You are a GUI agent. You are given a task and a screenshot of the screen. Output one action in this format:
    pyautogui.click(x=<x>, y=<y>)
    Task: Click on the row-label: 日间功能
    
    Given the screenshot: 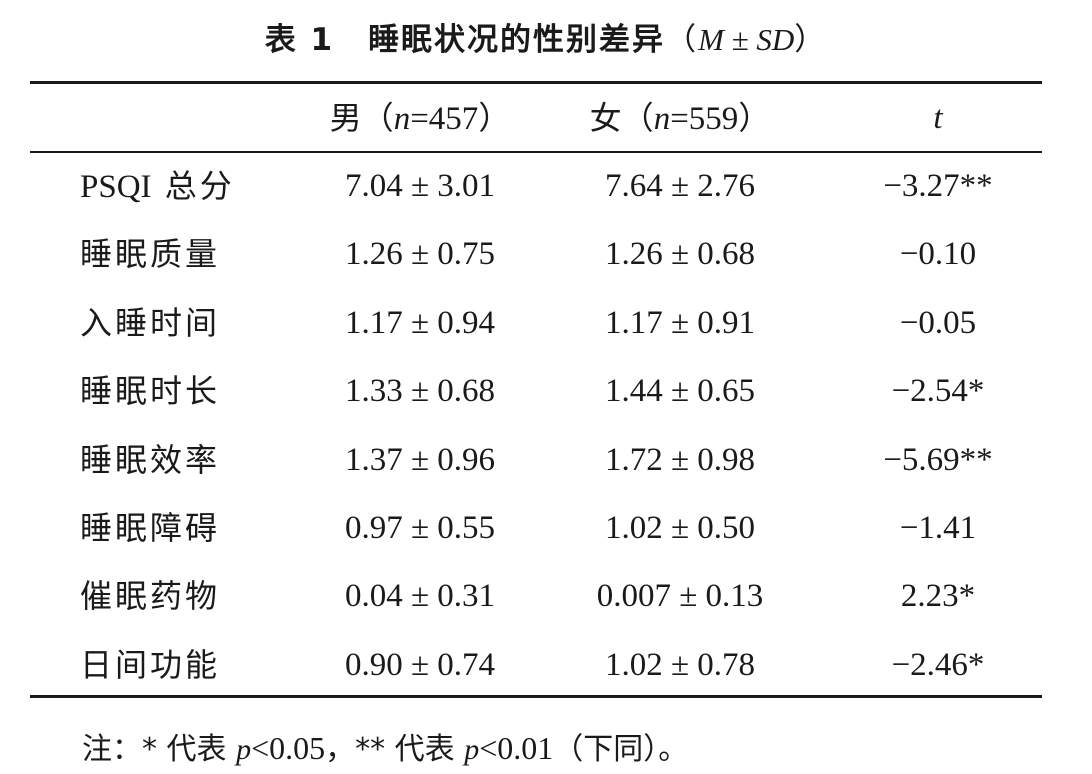 What is the action you would take?
    pyautogui.click(x=150, y=665)
    